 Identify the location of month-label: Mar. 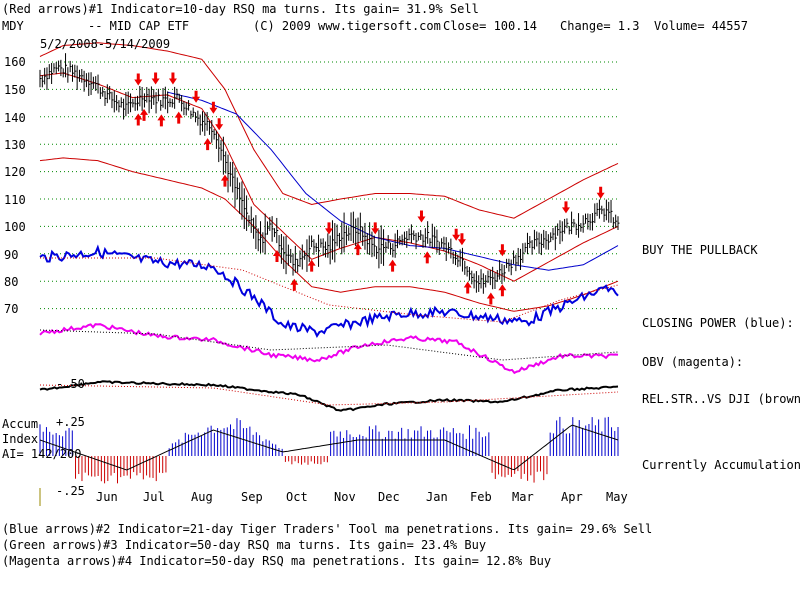
(523, 497).